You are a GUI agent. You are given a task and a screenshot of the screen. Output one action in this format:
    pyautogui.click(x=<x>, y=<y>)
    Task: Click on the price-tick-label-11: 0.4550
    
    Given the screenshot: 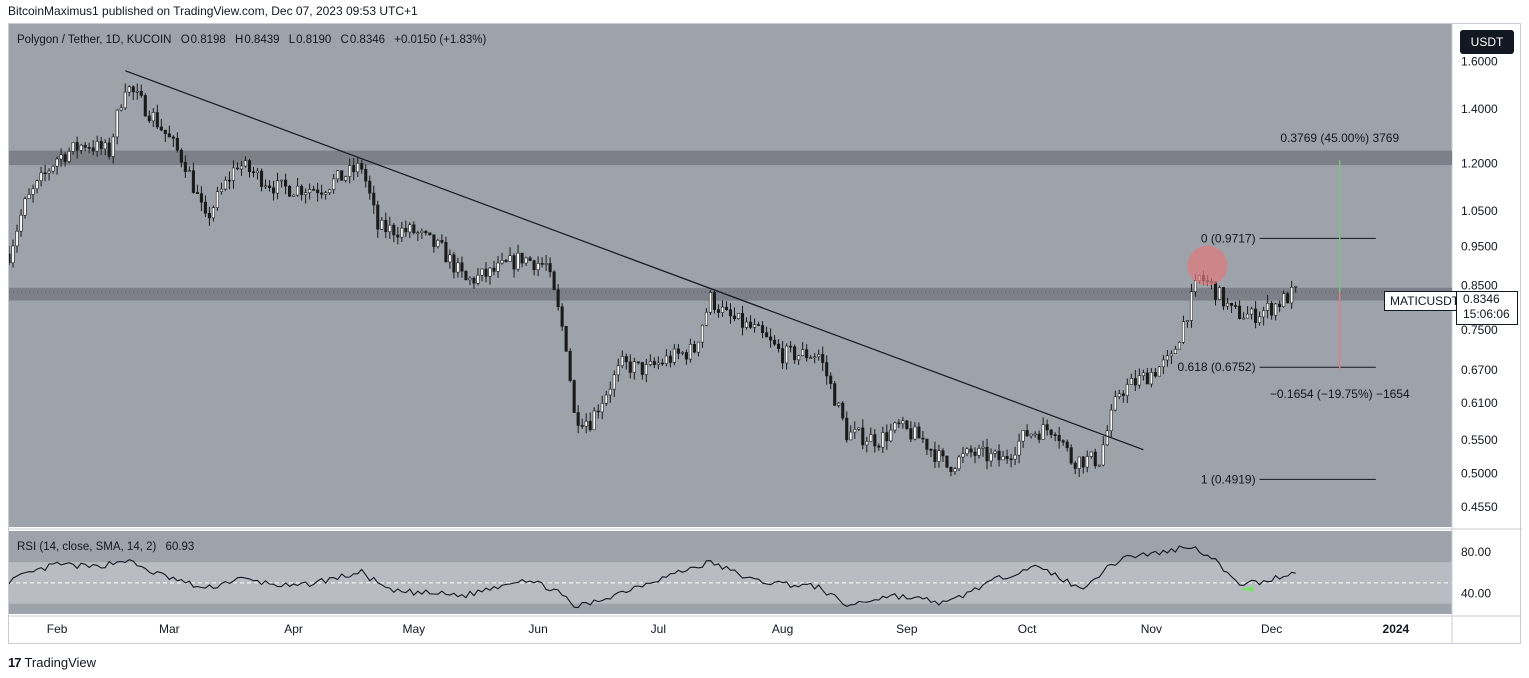 What is the action you would take?
    pyautogui.click(x=1479, y=507)
    